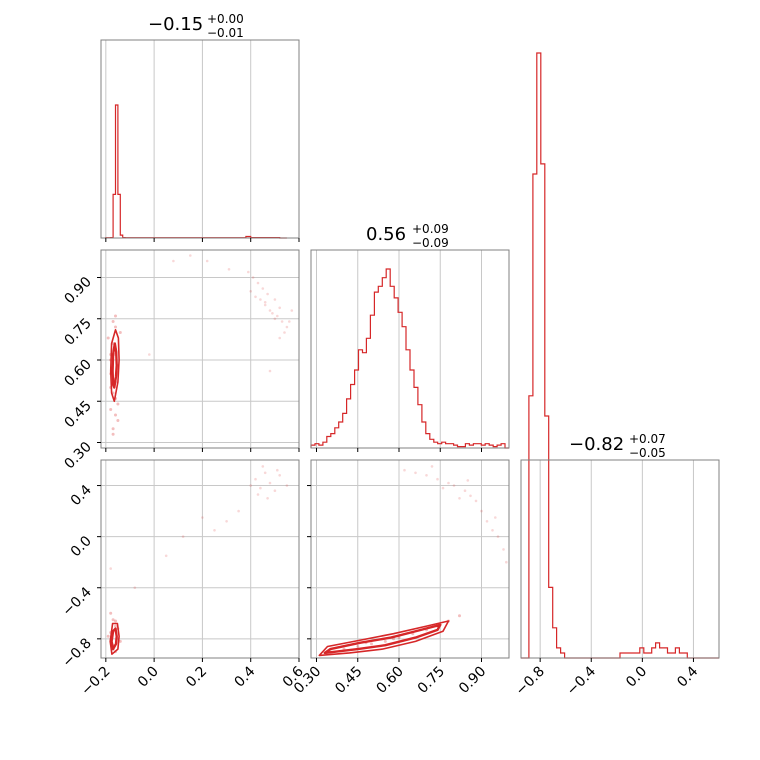 This screenshot has height=760, width=760. I want to click on ytick-label-2-2: 0.45, so click(77, 414).